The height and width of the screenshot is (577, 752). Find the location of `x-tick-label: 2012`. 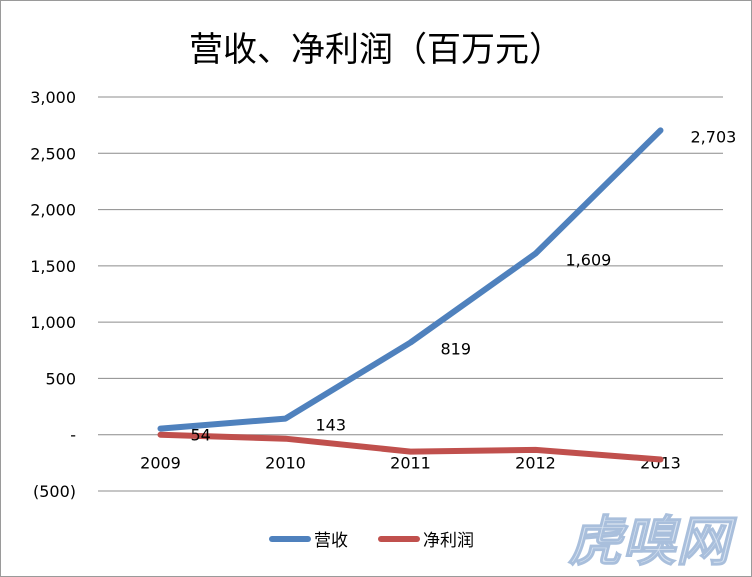

x-tick-label: 2012 is located at coordinates (535, 463).